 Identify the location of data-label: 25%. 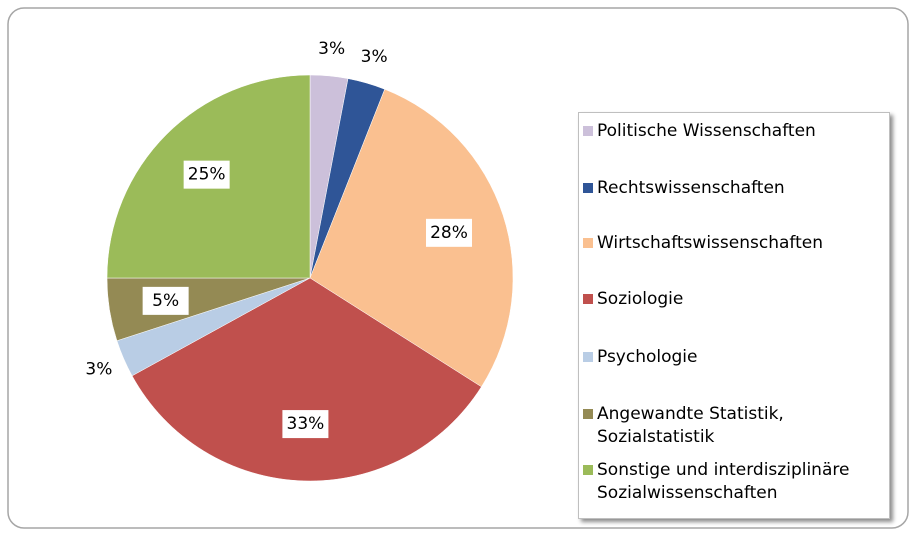
(207, 175).